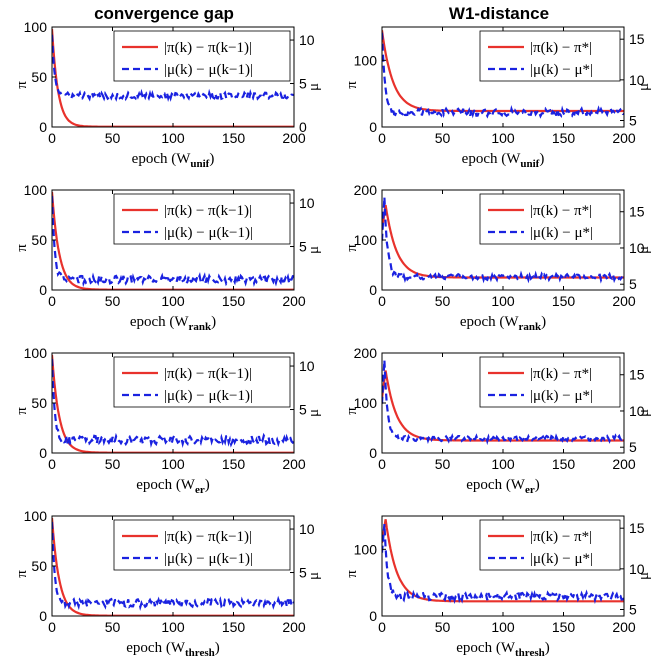  I want to click on legend-label-mu: |μ(k) − μ*|, so click(561, 396).